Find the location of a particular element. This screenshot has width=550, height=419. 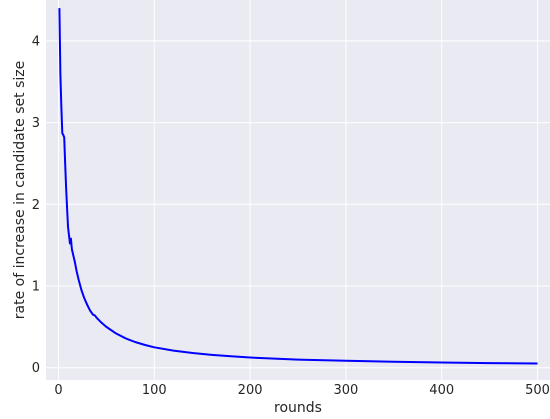

y-axis-ticks: 0 1 2 3 4 is located at coordinates (36, 205).